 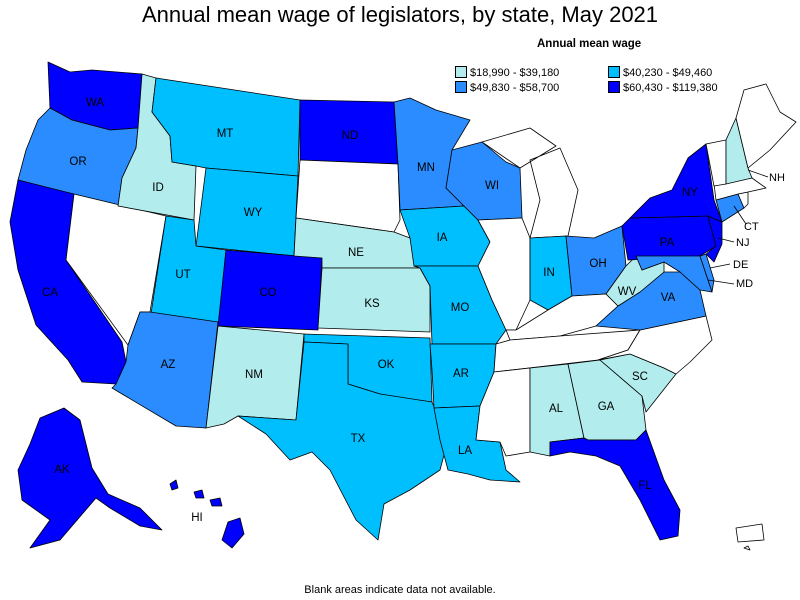 I want to click on leader-nh, so click(x=758, y=173).